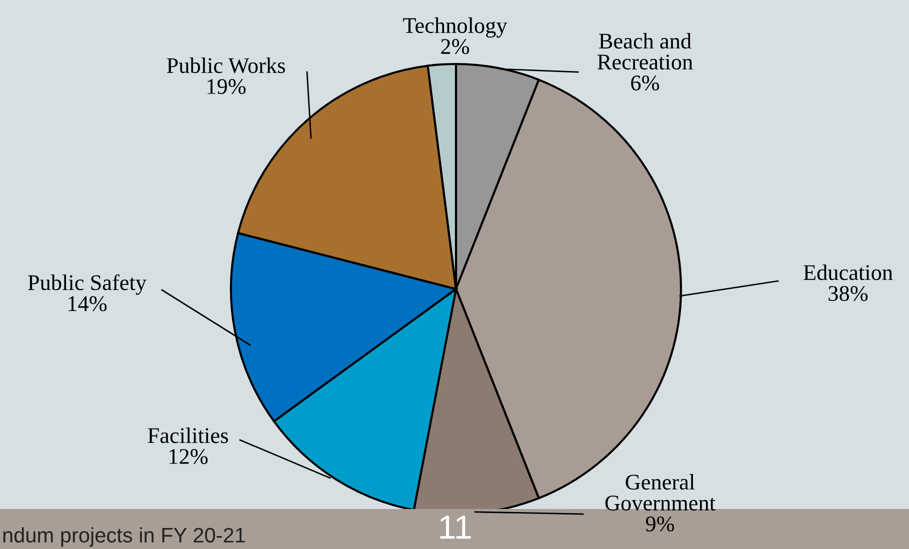 The width and height of the screenshot is (909, 549). Describe the element at coordinates (124, 537) in the screenshot. I see `text: ndum projects in FY 20-21` at that location.